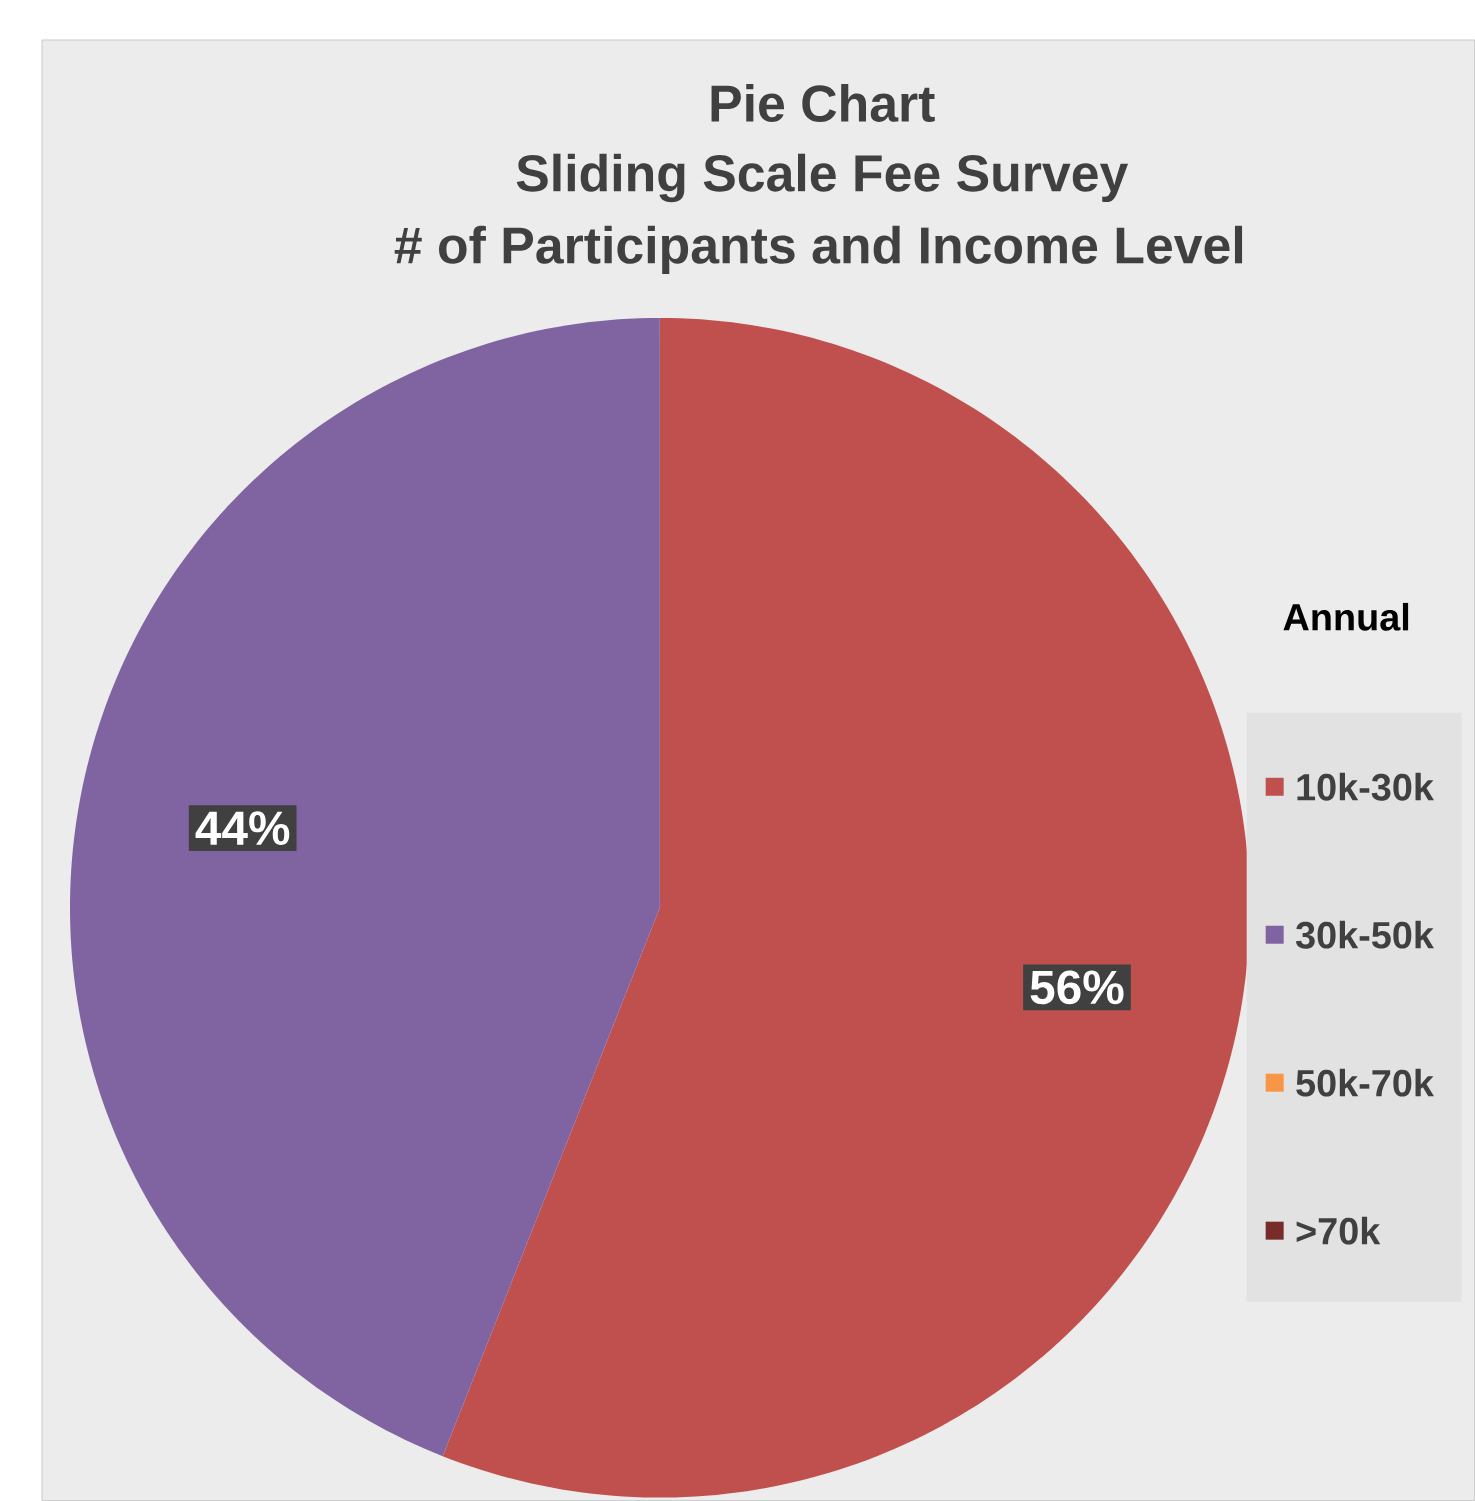  I want to click on data-label: 44%, so click(242, 828).